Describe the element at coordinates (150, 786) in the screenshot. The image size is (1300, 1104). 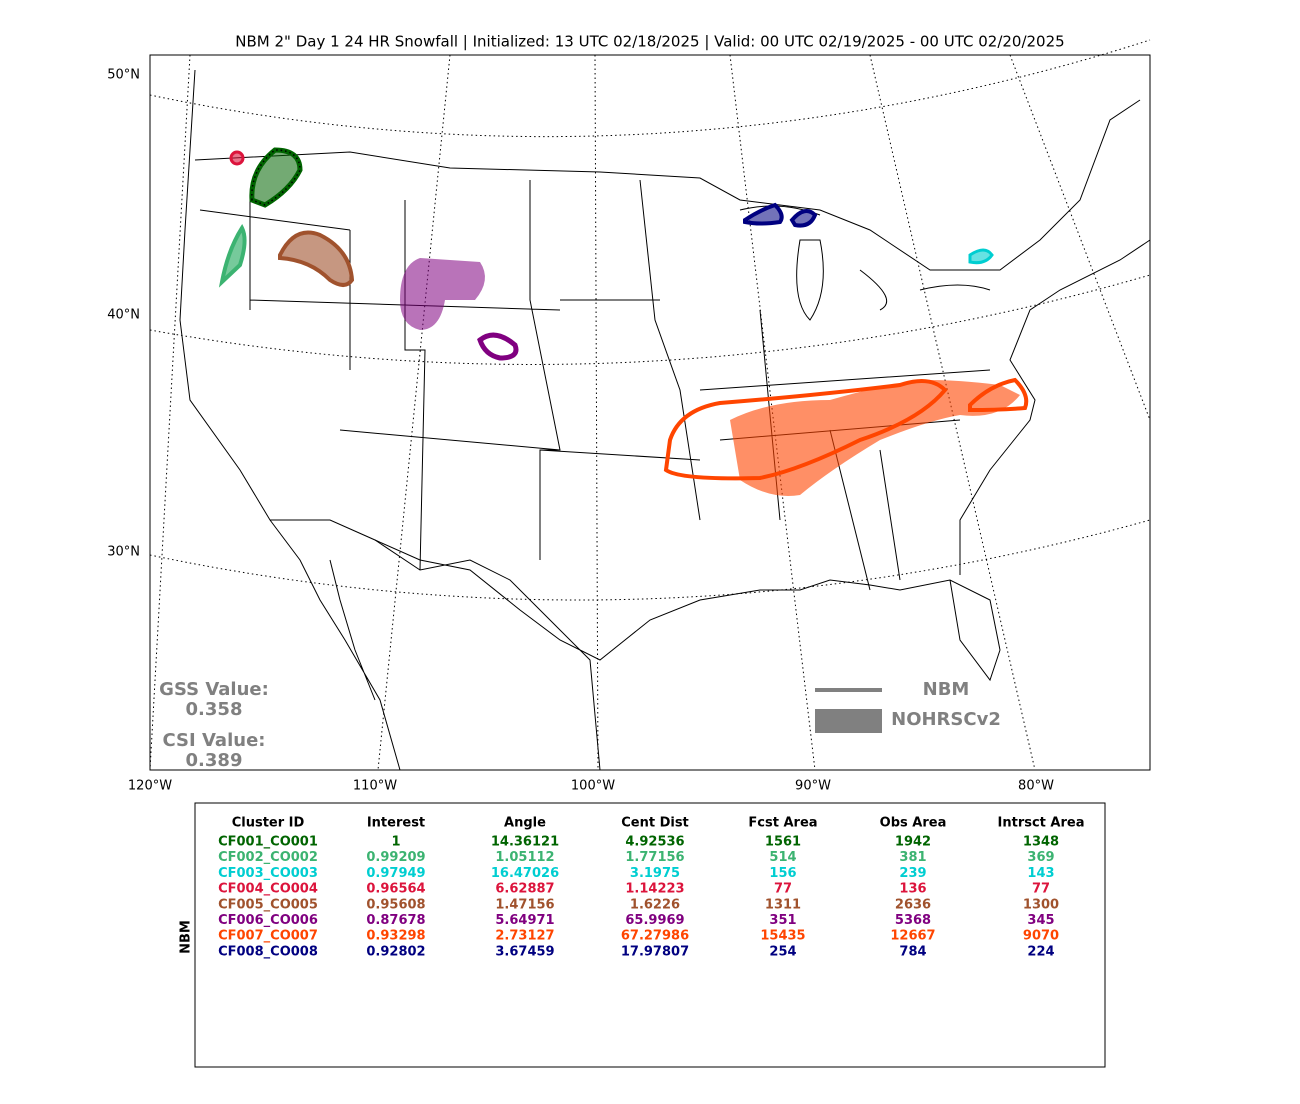
I see `lon-label: 120°W` at that location.